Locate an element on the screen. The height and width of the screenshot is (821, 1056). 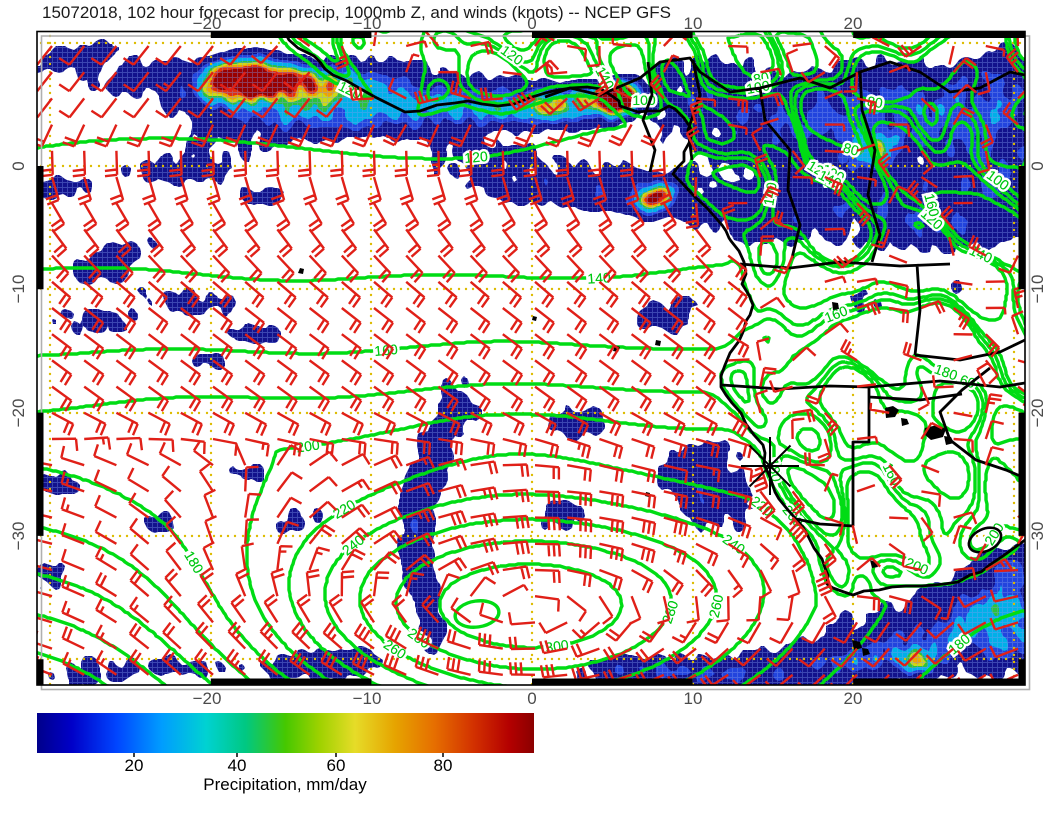
svg-text: 280 is located at coordinates (670, 611).